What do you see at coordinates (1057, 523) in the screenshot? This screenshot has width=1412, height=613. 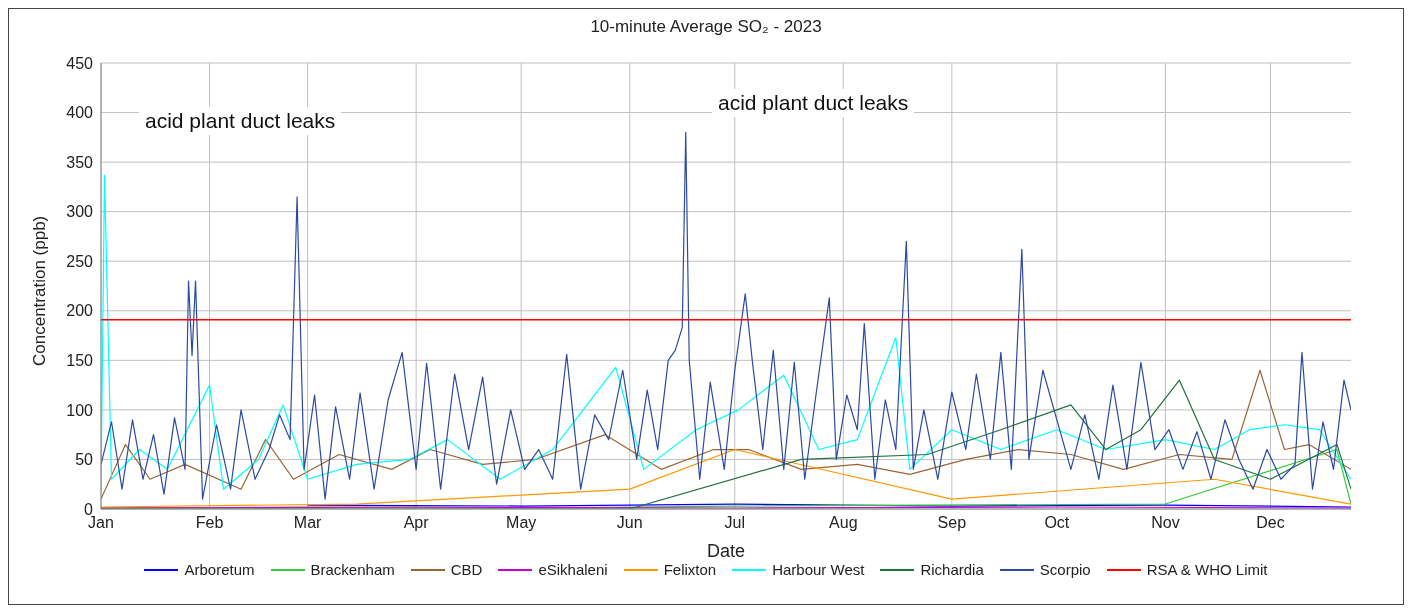 I see `x-tick-label: Oct` at bounding box center [1057, 523].